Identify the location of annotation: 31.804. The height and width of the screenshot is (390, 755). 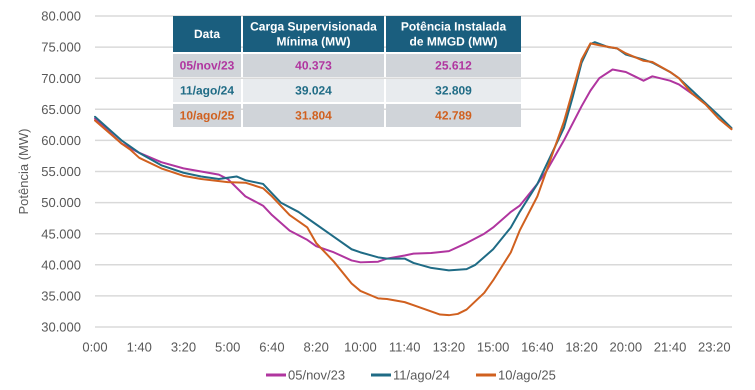
(313, 115).